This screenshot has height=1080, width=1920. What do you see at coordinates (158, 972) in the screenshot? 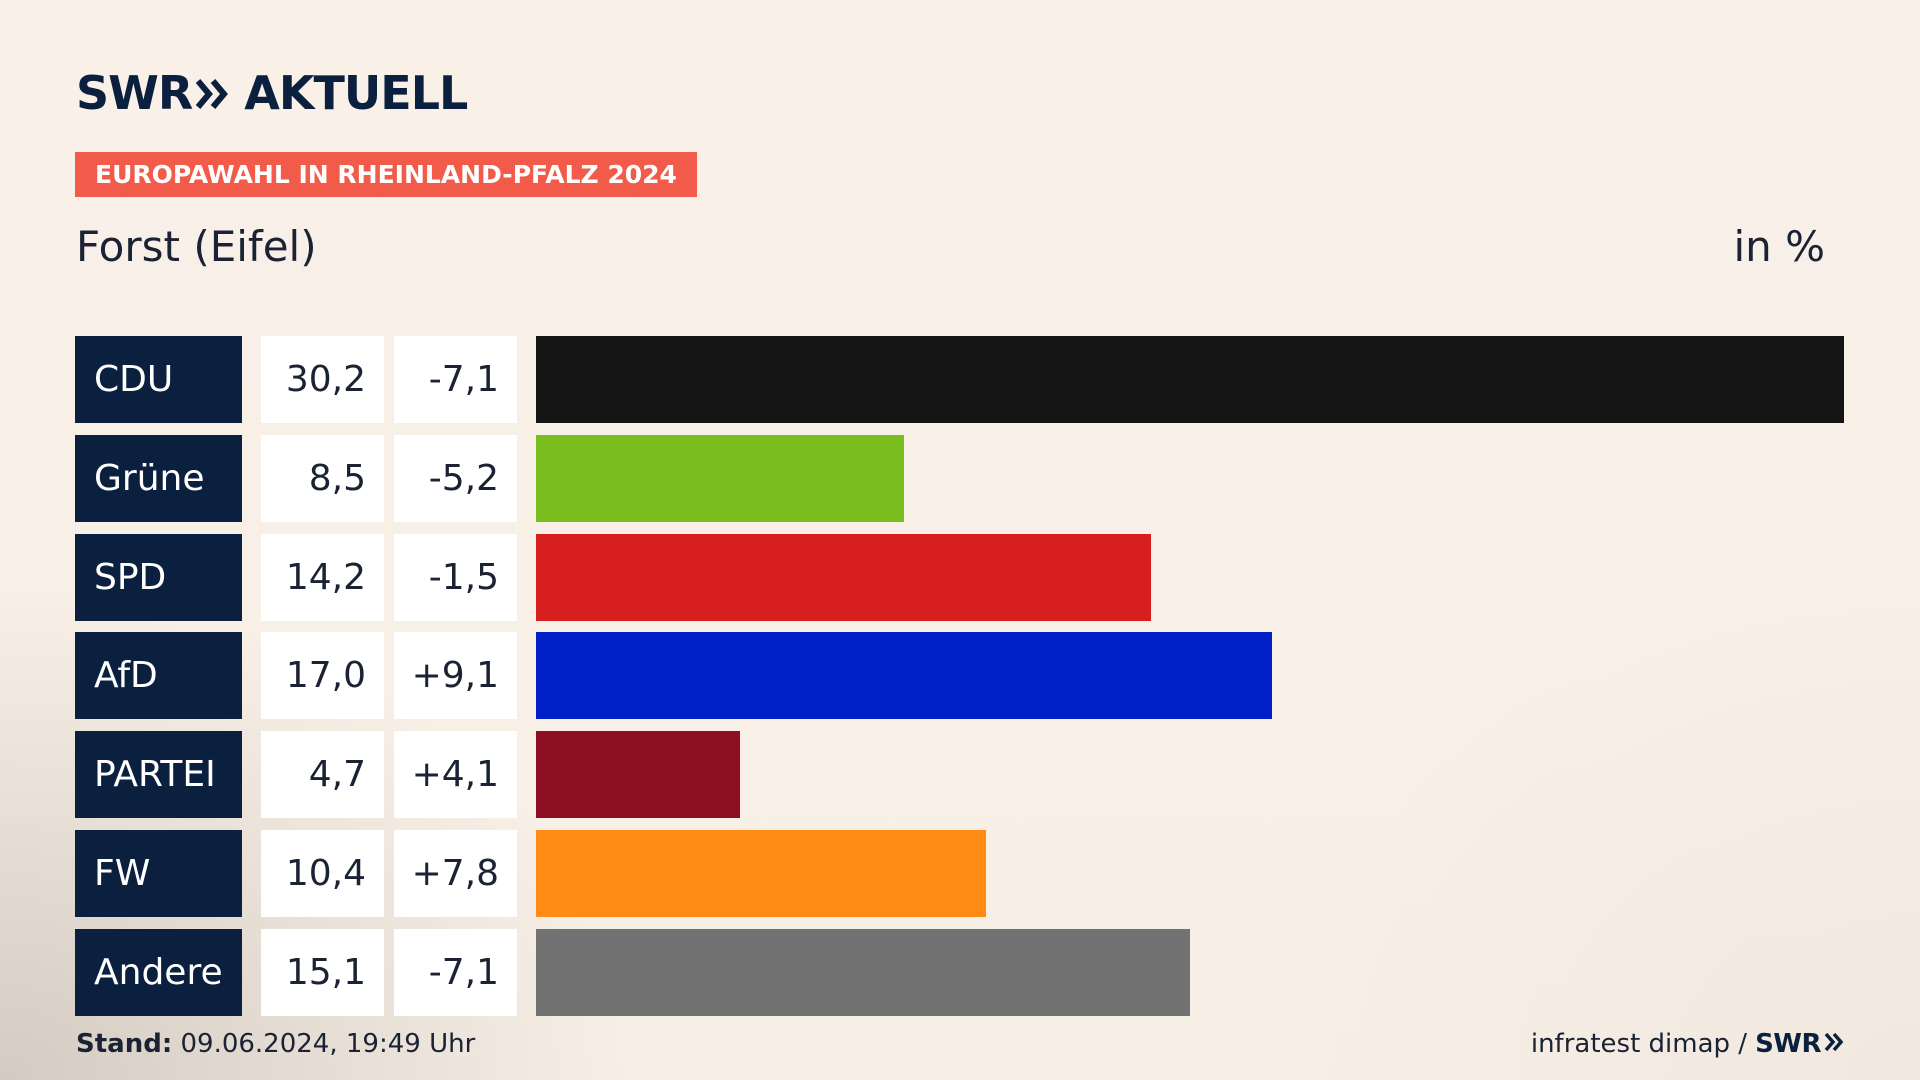
I see `party-label: Andere` at bounding box center [158, 972].